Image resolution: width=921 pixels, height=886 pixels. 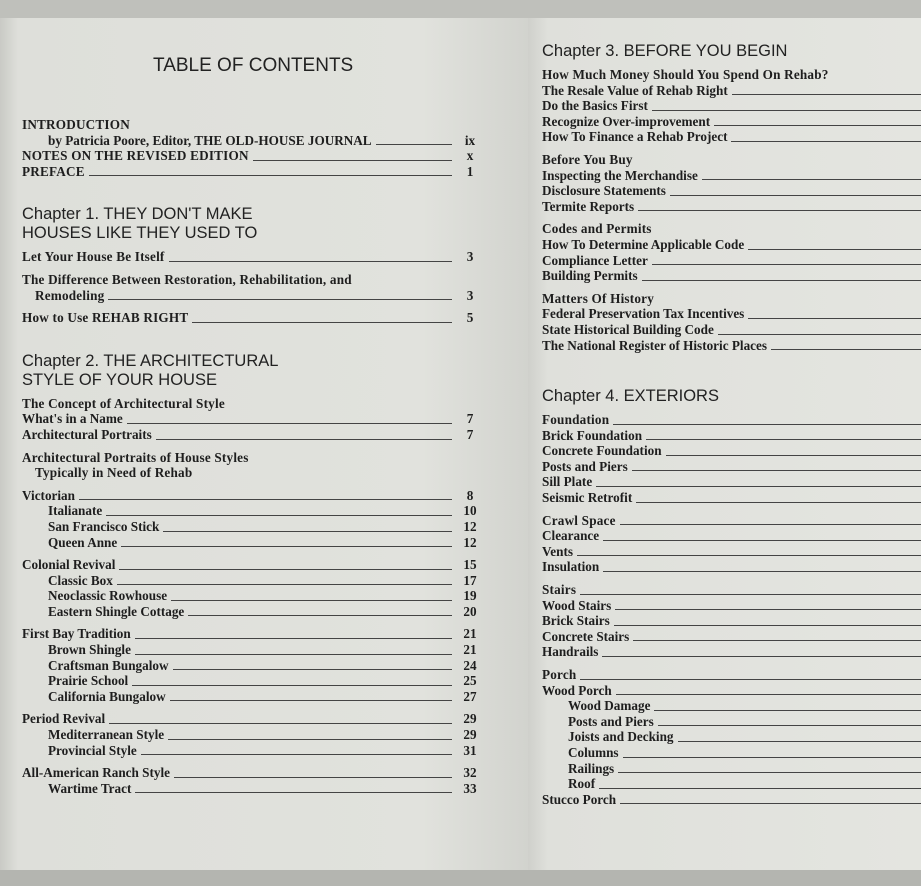 I want to click on entry-title: Disclosure Statements, so click(x=604, y=191).